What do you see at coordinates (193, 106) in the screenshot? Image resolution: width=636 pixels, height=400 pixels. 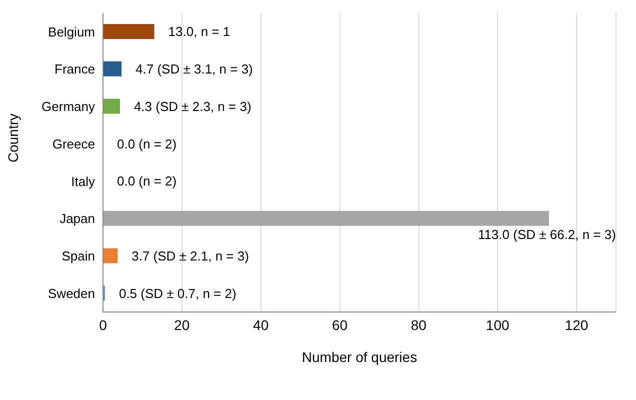 I see `data-label: 4.3 (SD ± 2.3, n = 3)` at bounding box center [193, 106].